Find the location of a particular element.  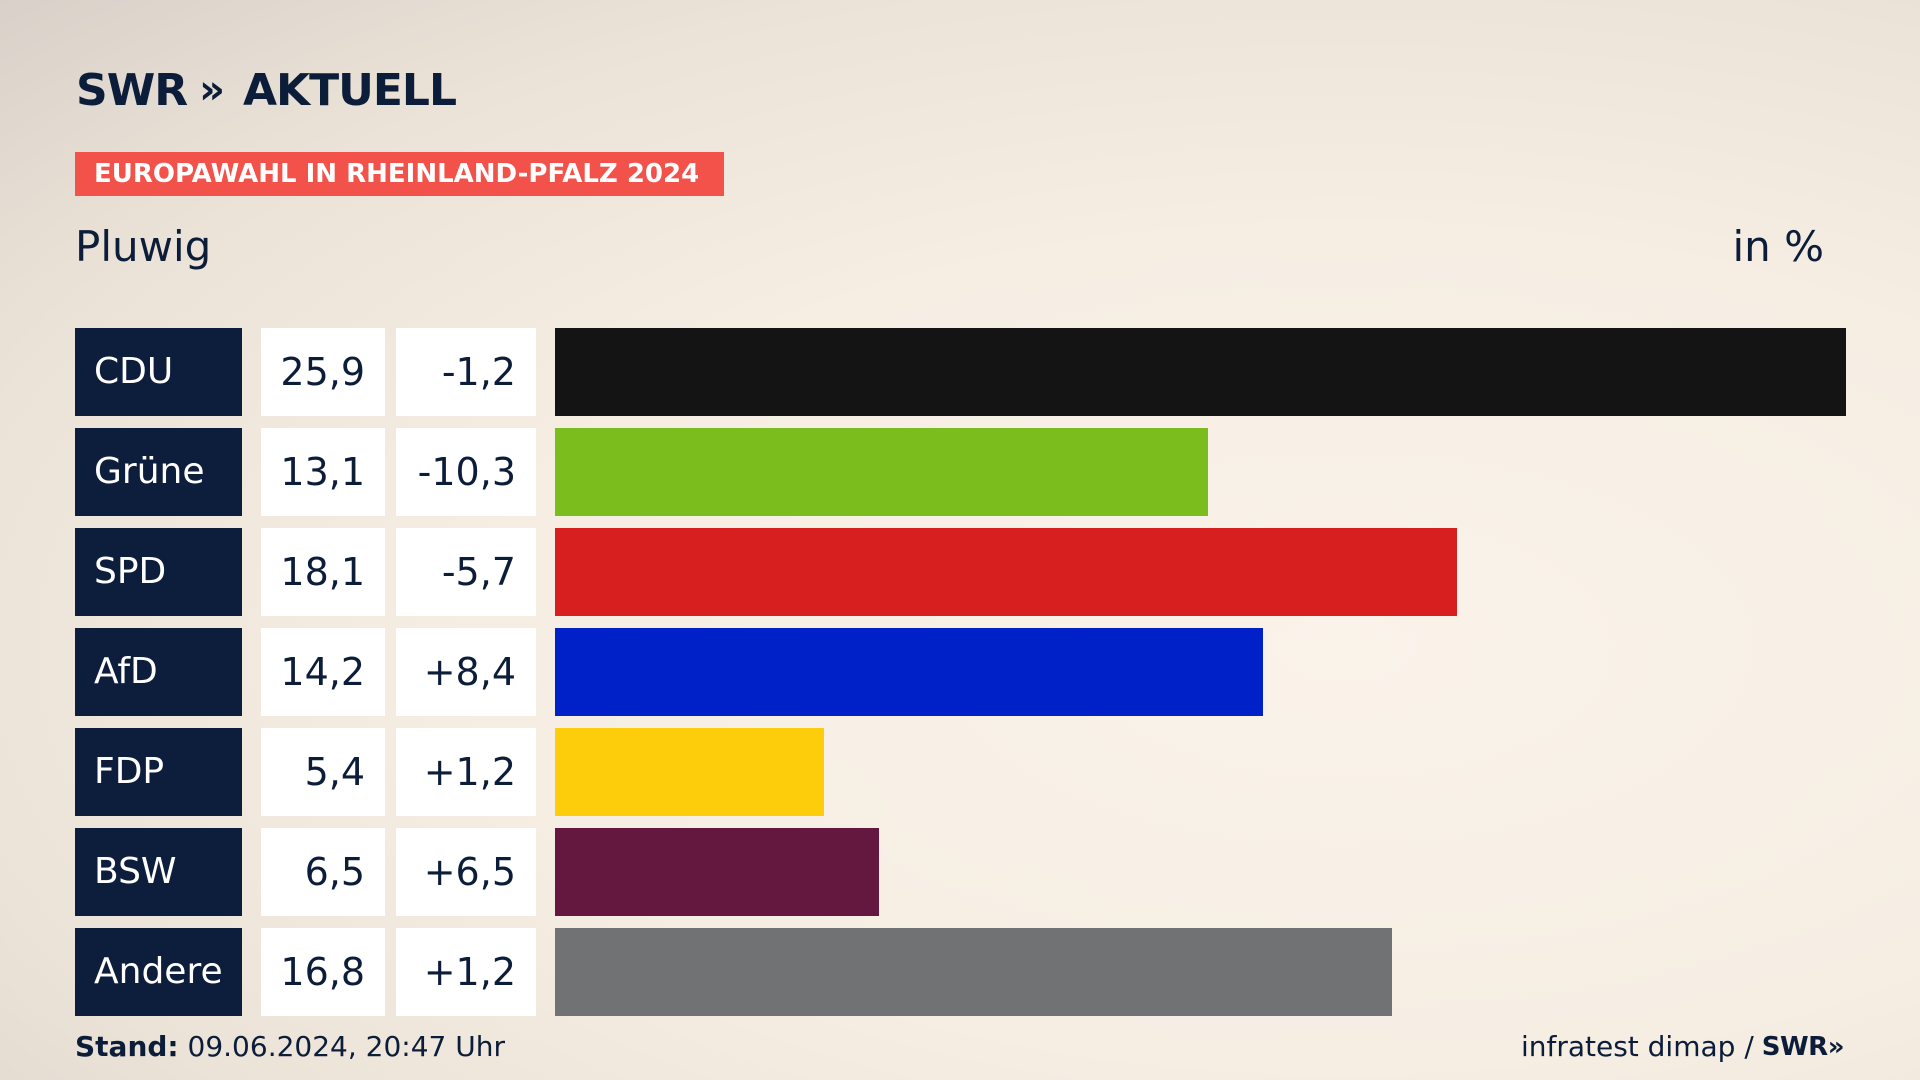

party-label: Andere is located at coordinates (158, 972).